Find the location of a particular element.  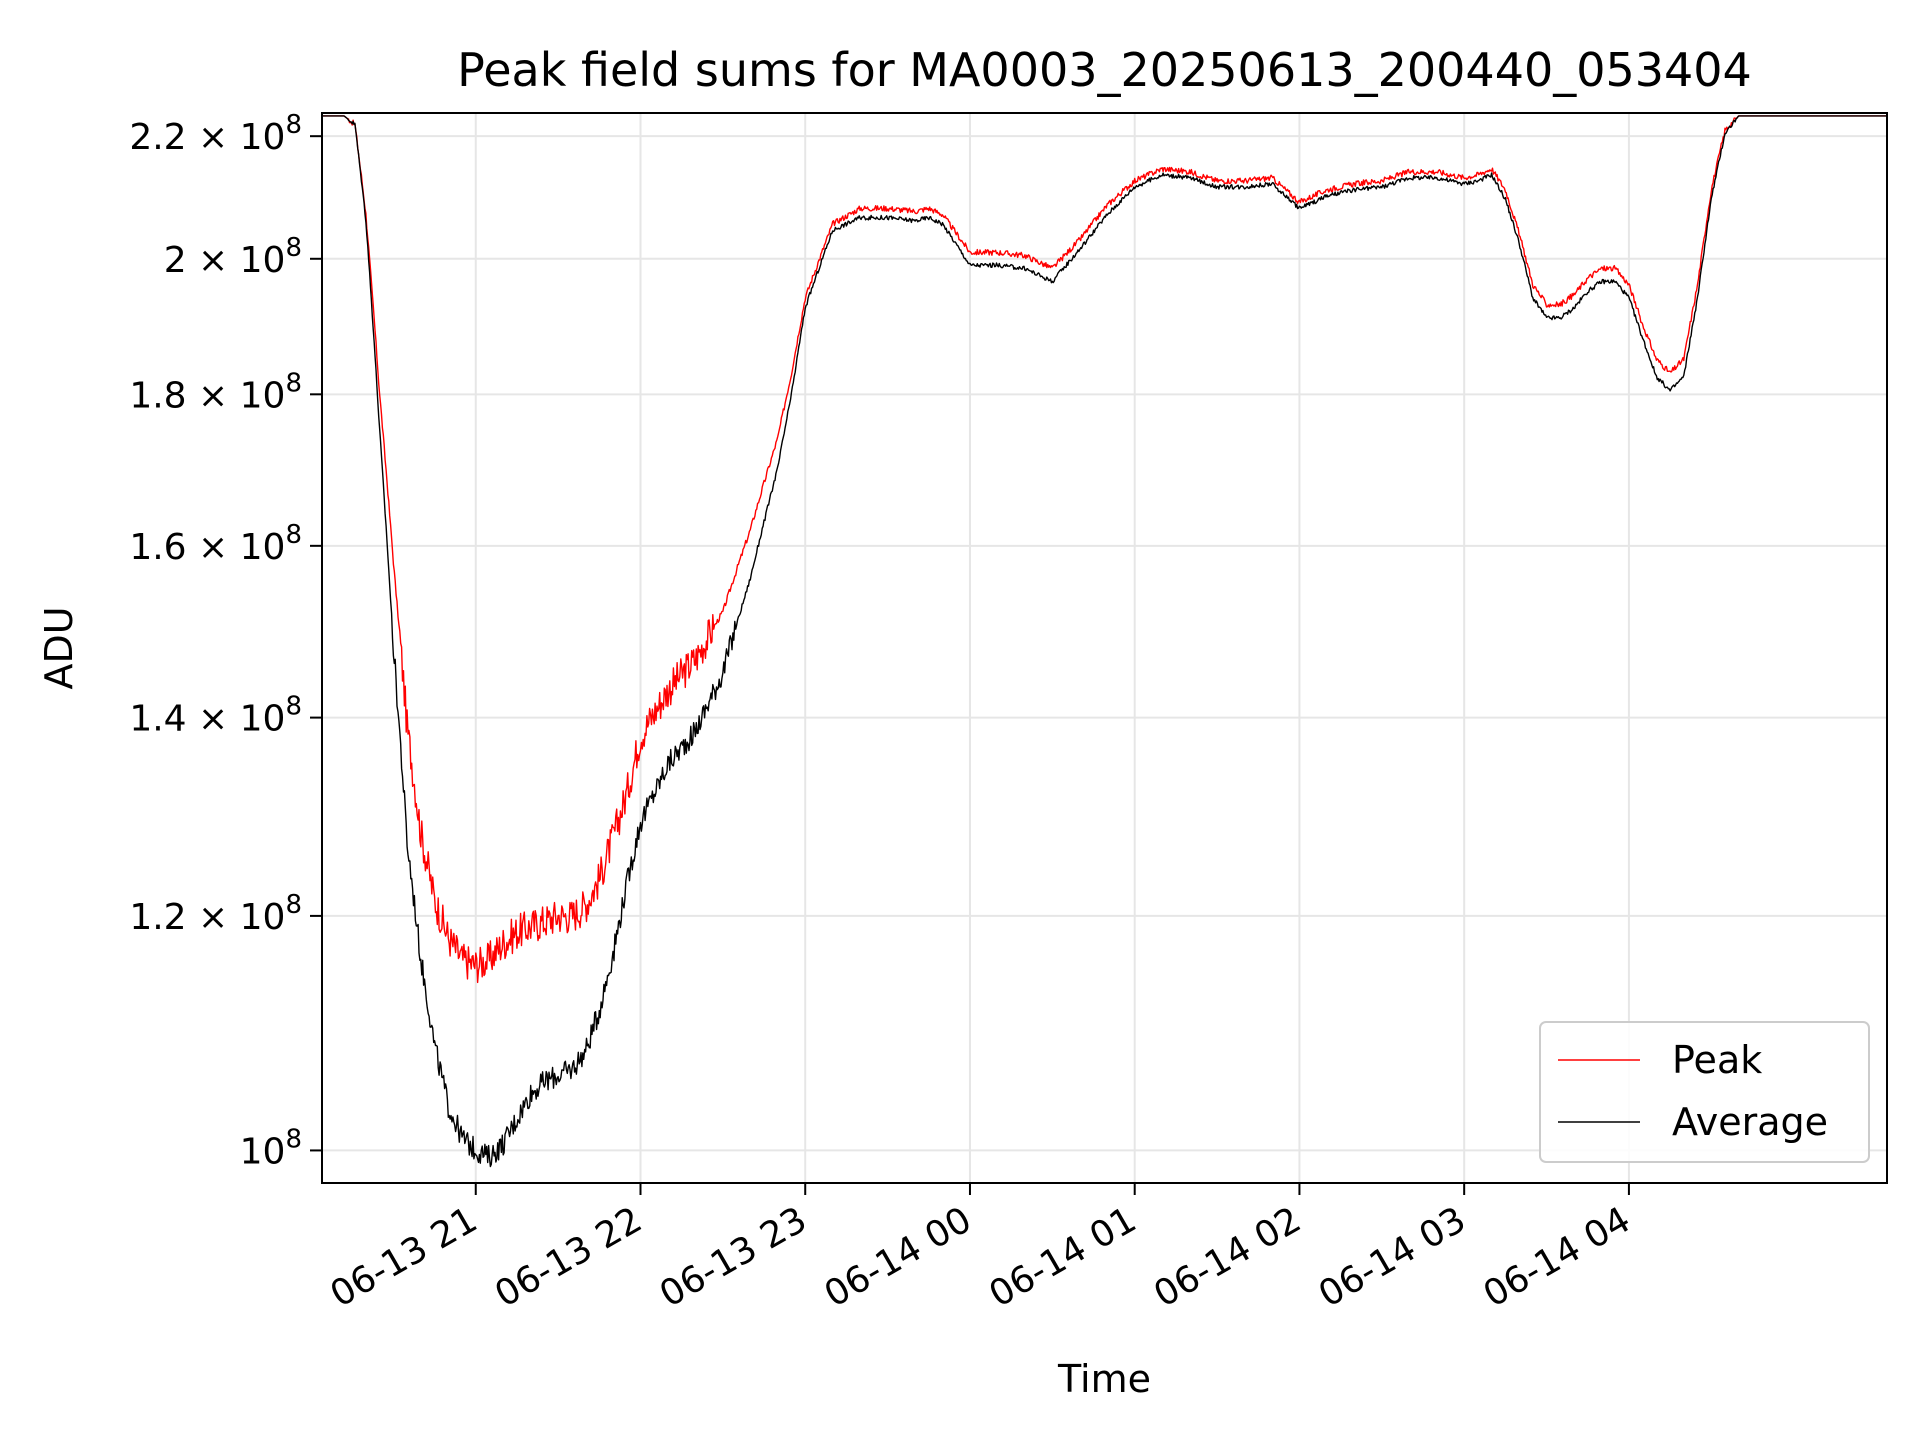

y-tick-label: 1.4 × 108 is located at coordinates (215, 716).